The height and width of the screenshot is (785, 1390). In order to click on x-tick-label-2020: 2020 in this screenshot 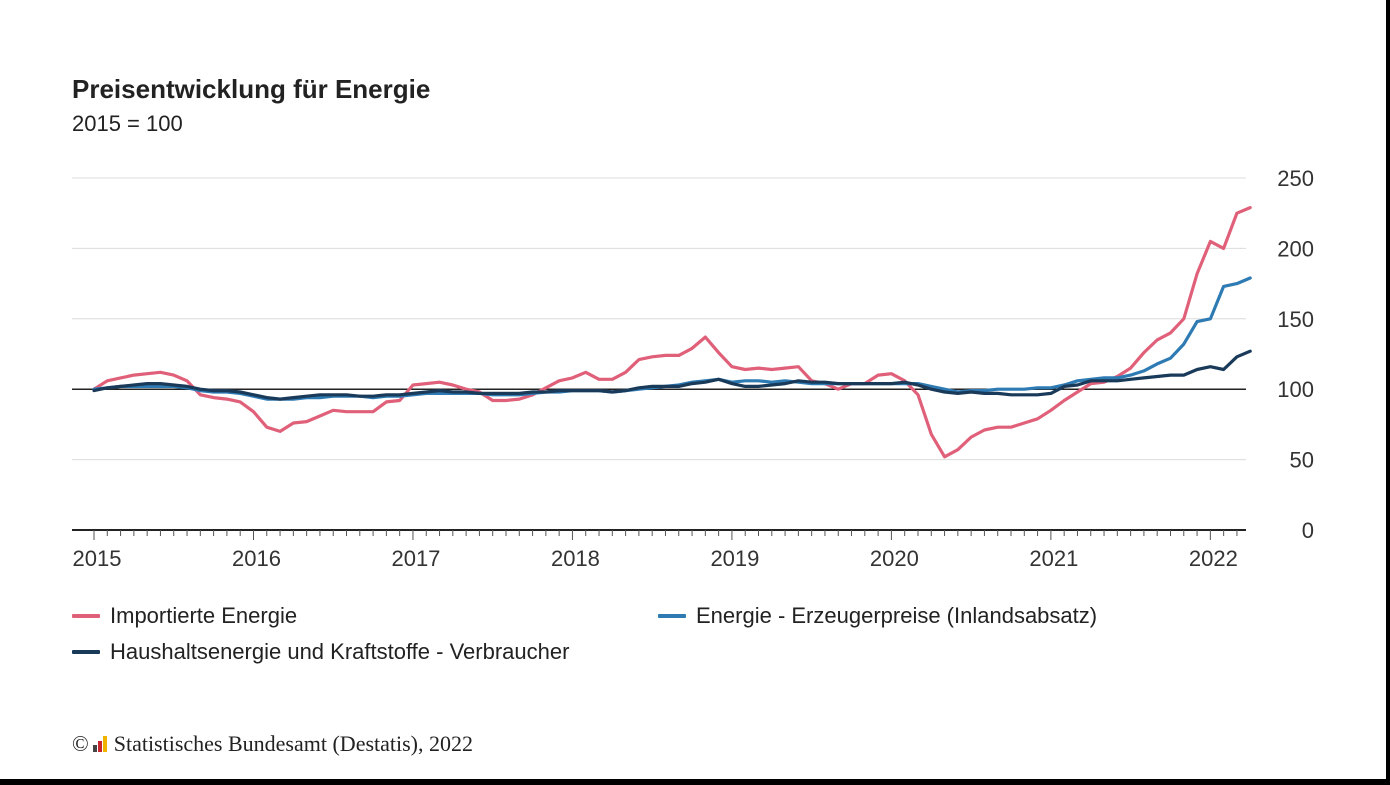, I will do `click(894, 558)`.